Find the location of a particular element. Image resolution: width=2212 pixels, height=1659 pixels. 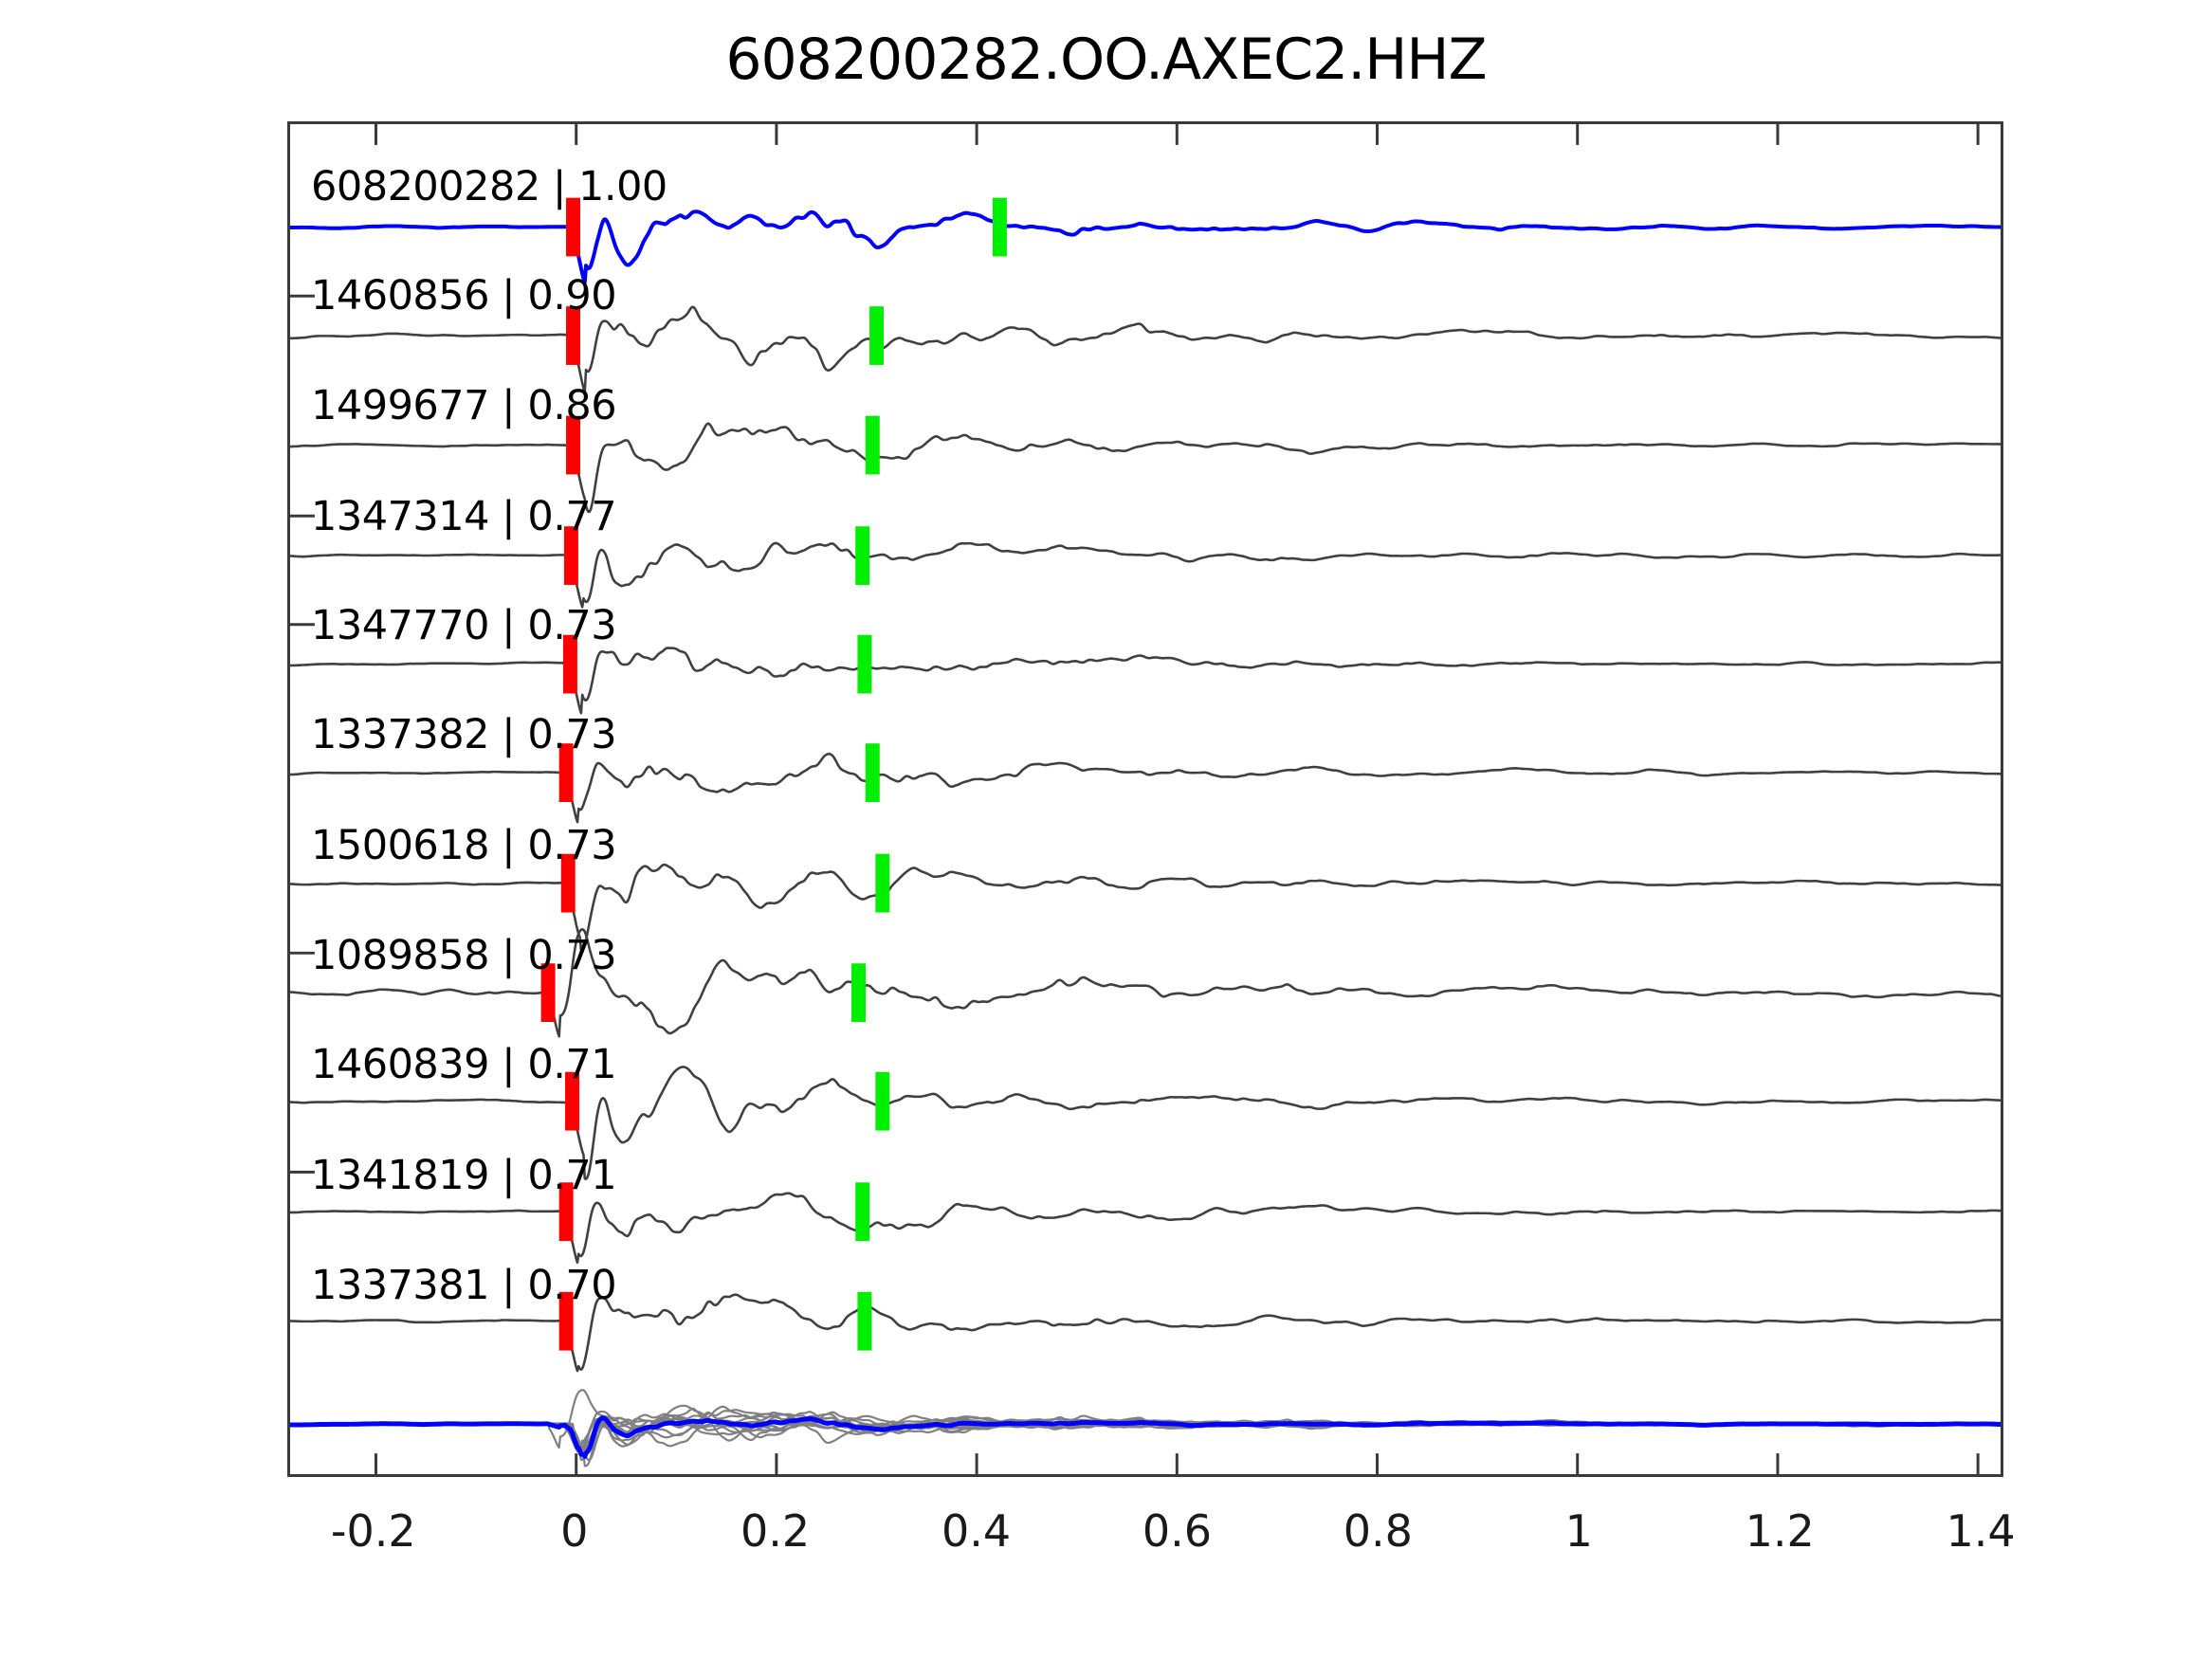

stack-mean-trace is located at coordinates (1145, 1437).